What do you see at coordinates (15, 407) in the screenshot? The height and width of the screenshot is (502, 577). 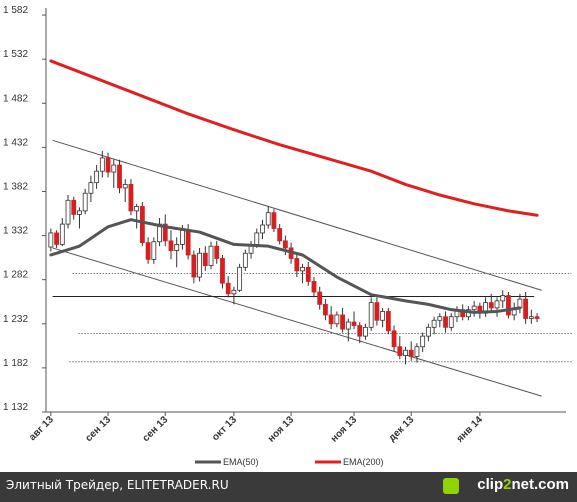 I see `y-tick-label: 1 132` at bounding box center [15, 407].